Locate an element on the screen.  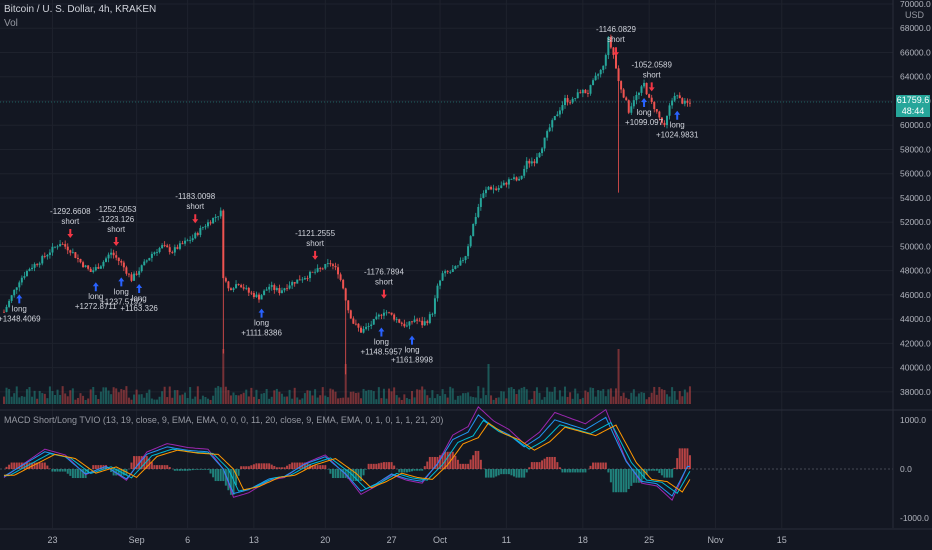
volume-label: Vol is located at coordinates (11, 23).